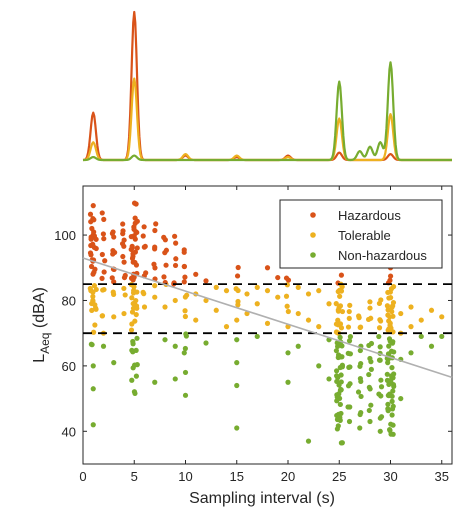  I want to click on legend-box, so click(361, 234).